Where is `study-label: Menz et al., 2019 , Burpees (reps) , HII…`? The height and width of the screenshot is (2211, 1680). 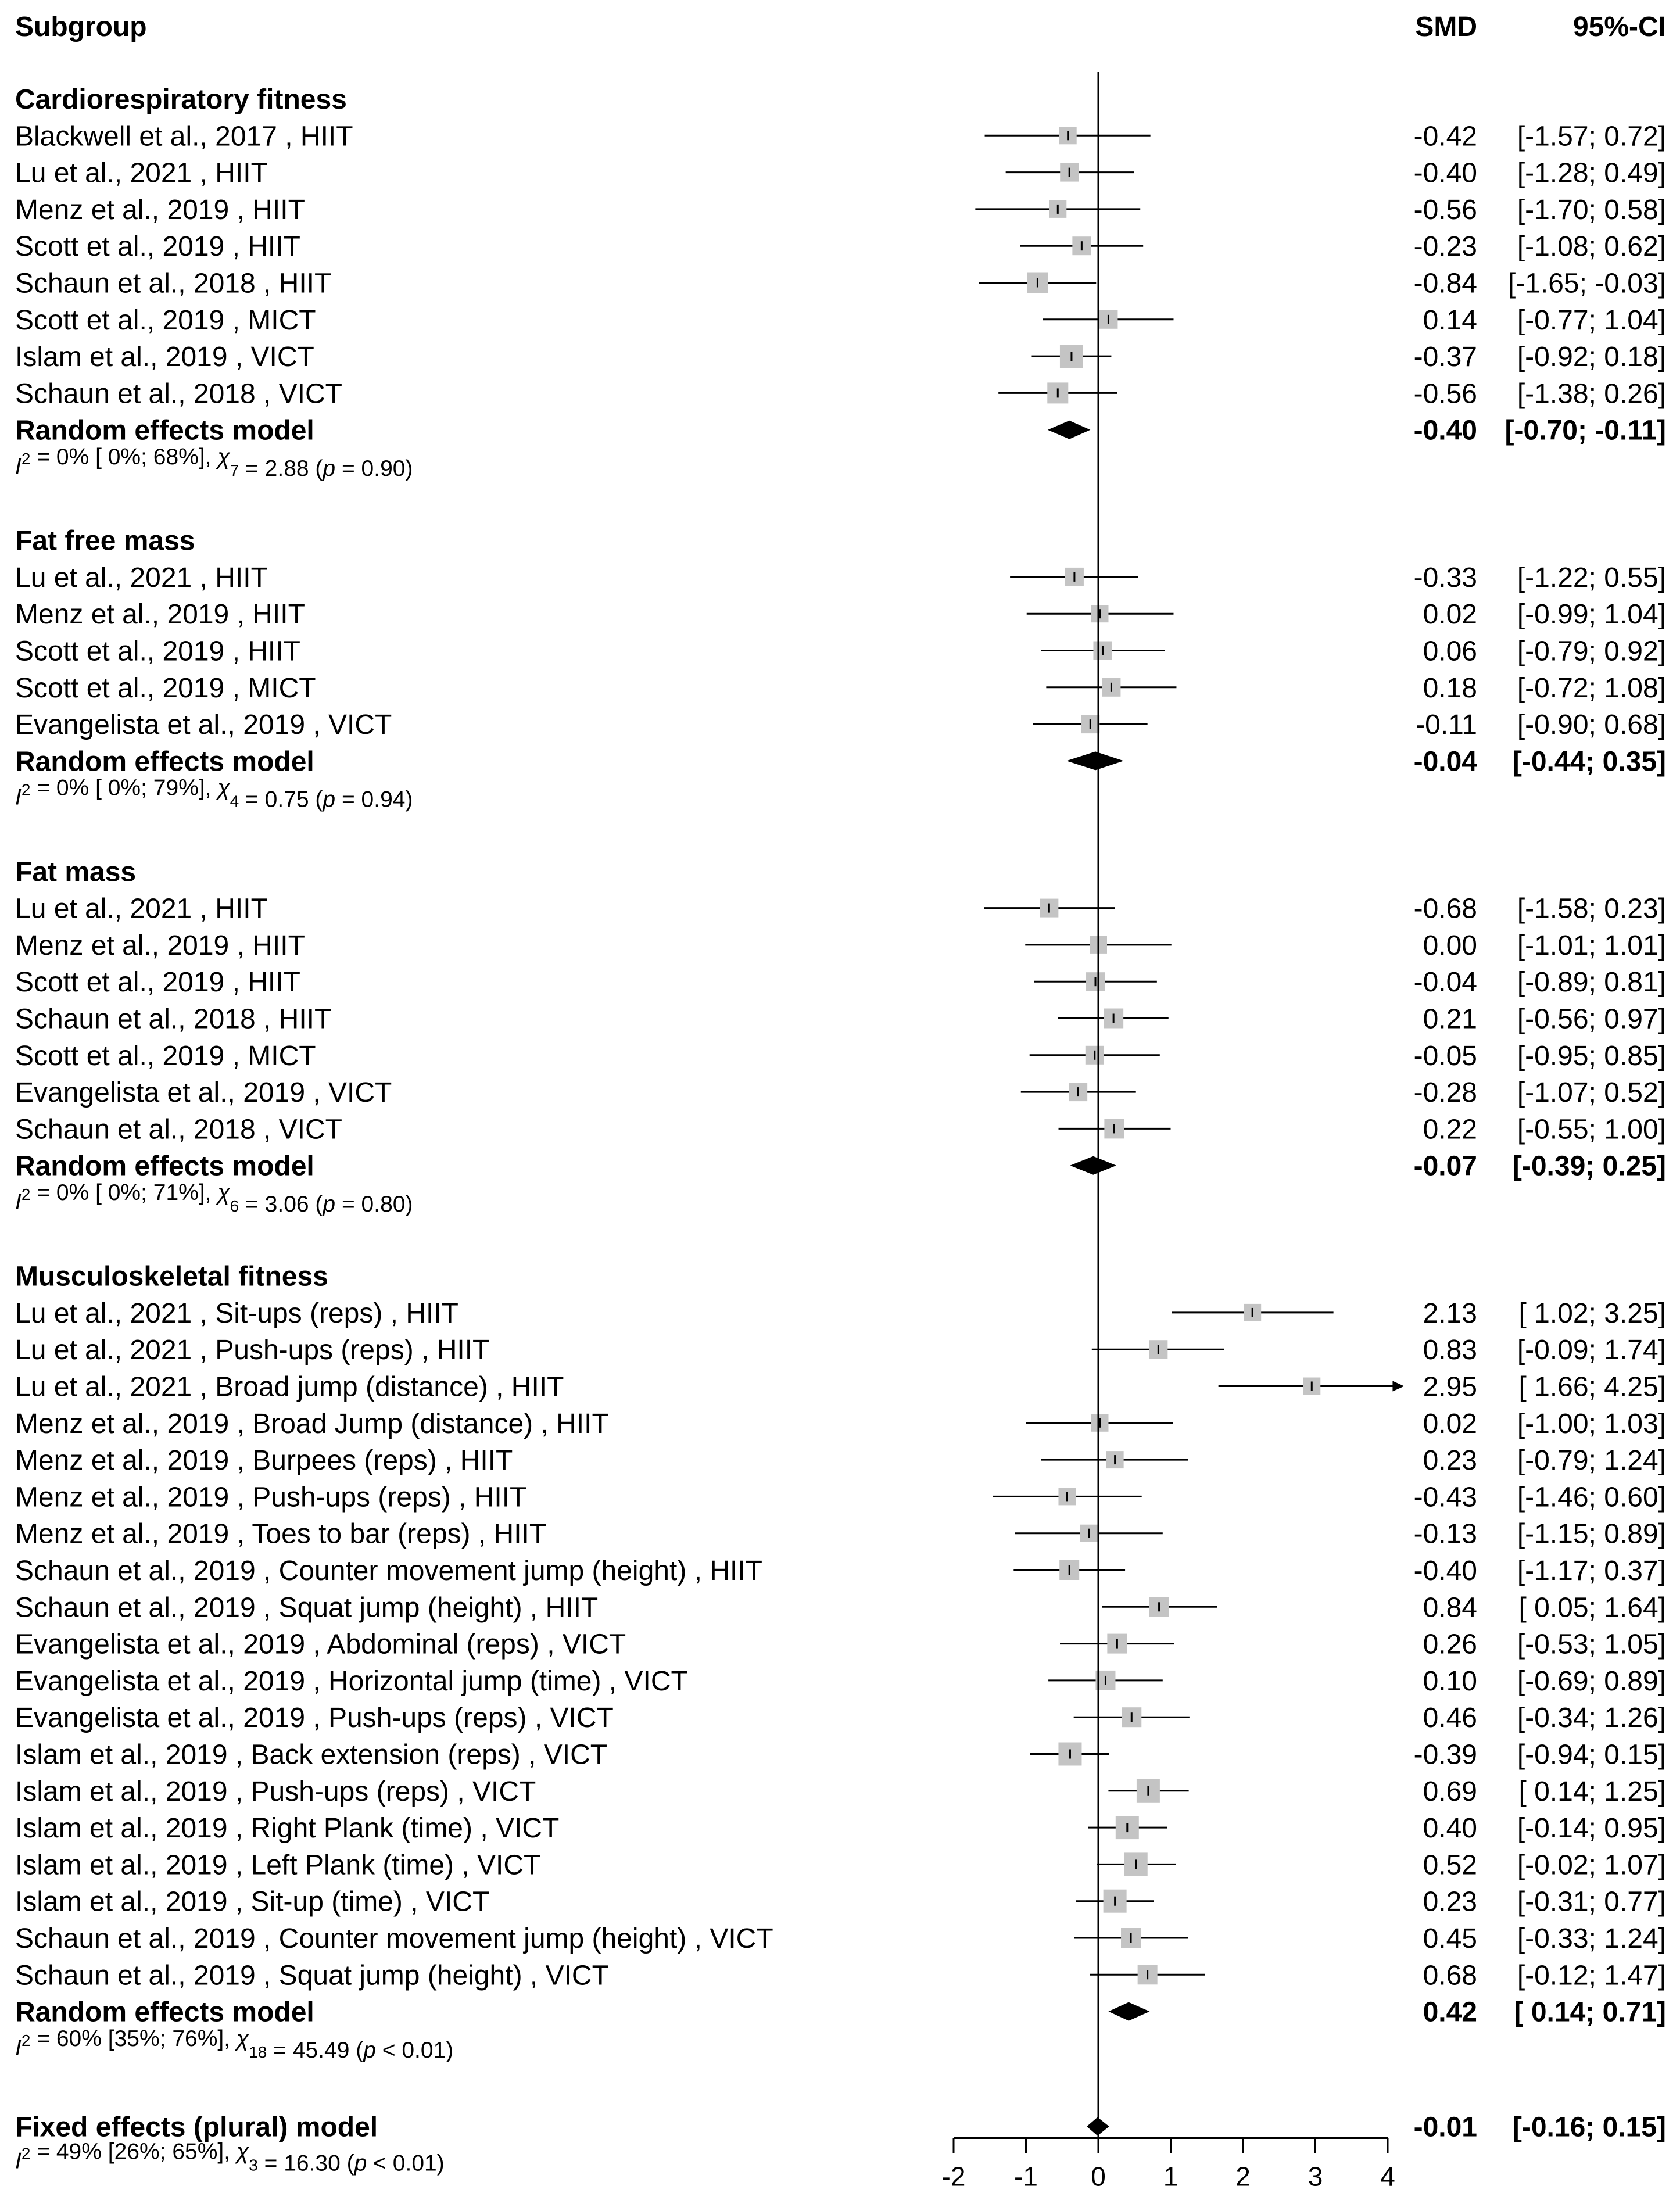 study-label: Menz et al., 2019 , Burpees (reps) , HII… is located at coordinates (264, 1461).